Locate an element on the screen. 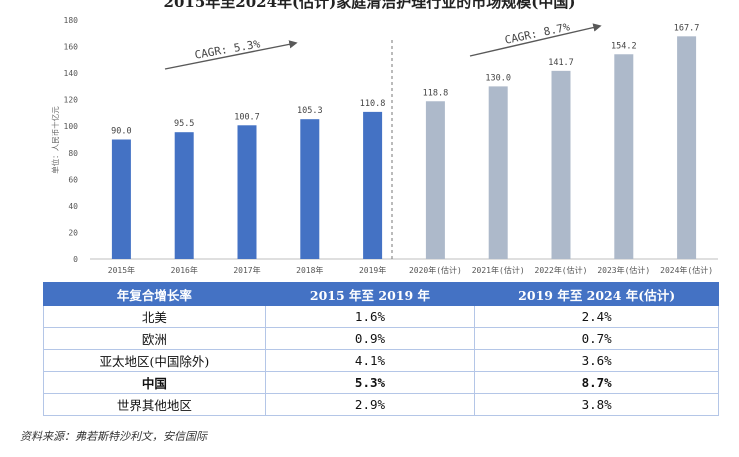  bar-value-label: 110.8 is located at coordinates (373, 104).